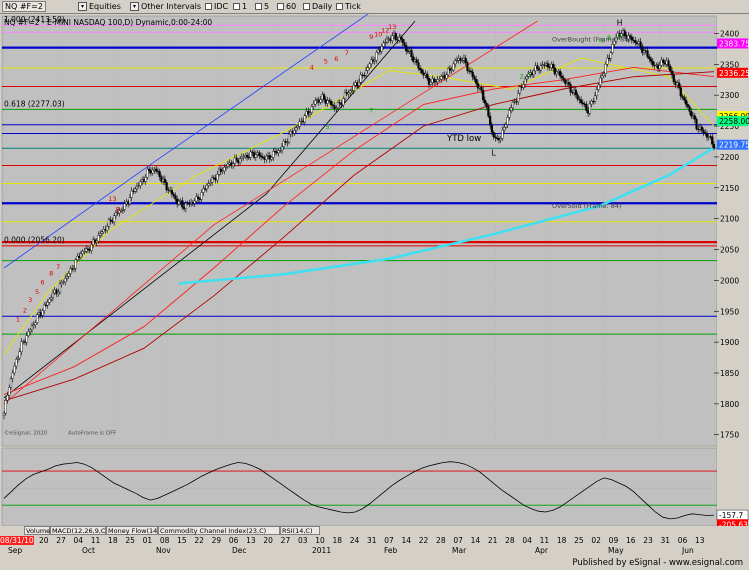 The image size is (749, 570). Describe the element at coordinates (348, 6) in the screenshot. I see `interval-tick: Tick` at that location.